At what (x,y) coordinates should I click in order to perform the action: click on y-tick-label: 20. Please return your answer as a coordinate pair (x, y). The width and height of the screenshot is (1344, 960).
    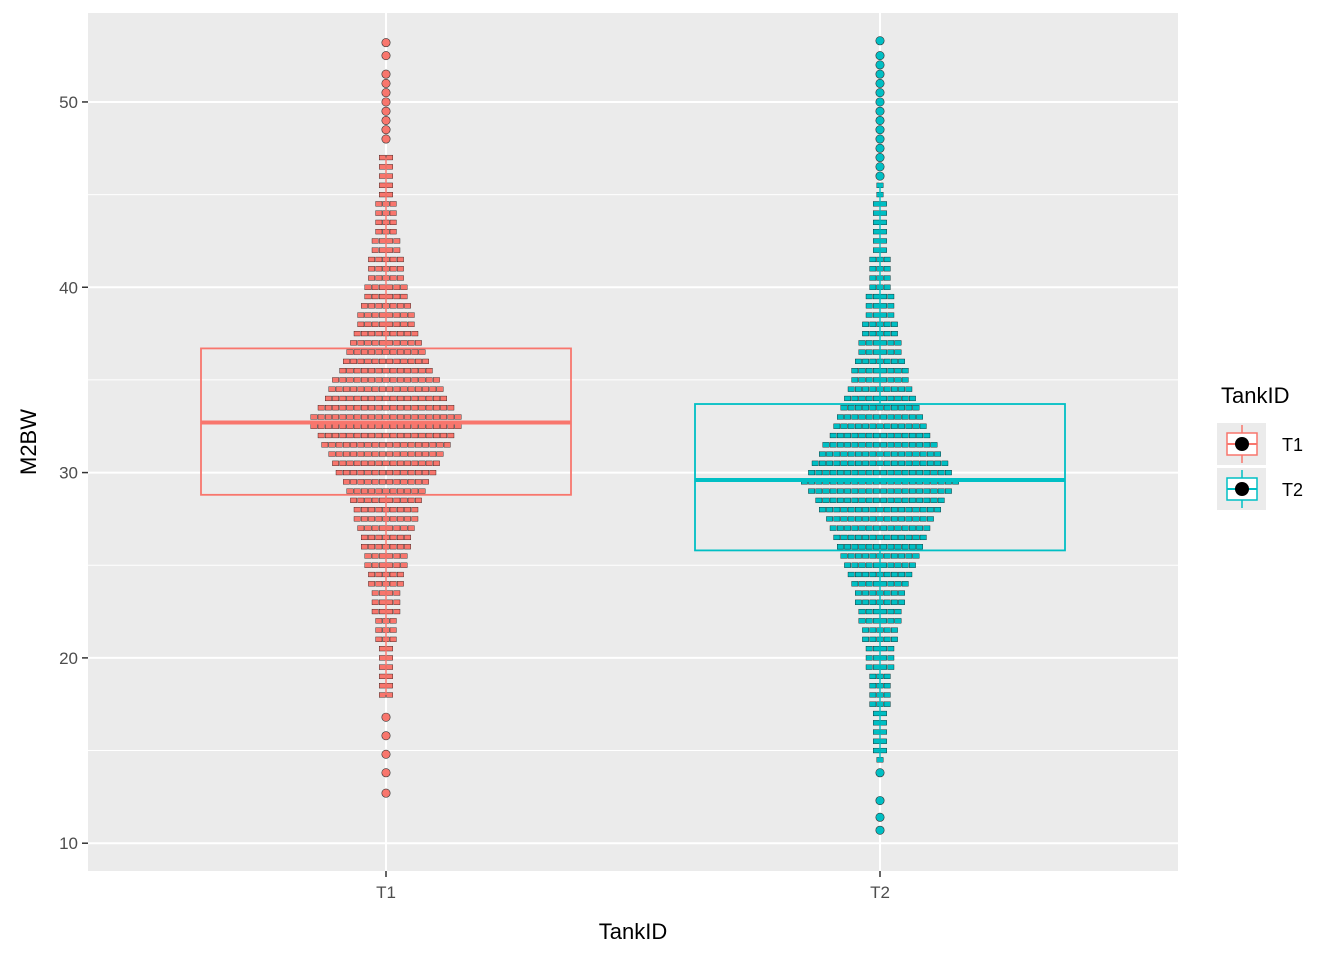
    Looking at the image, I should click on (68, 658).